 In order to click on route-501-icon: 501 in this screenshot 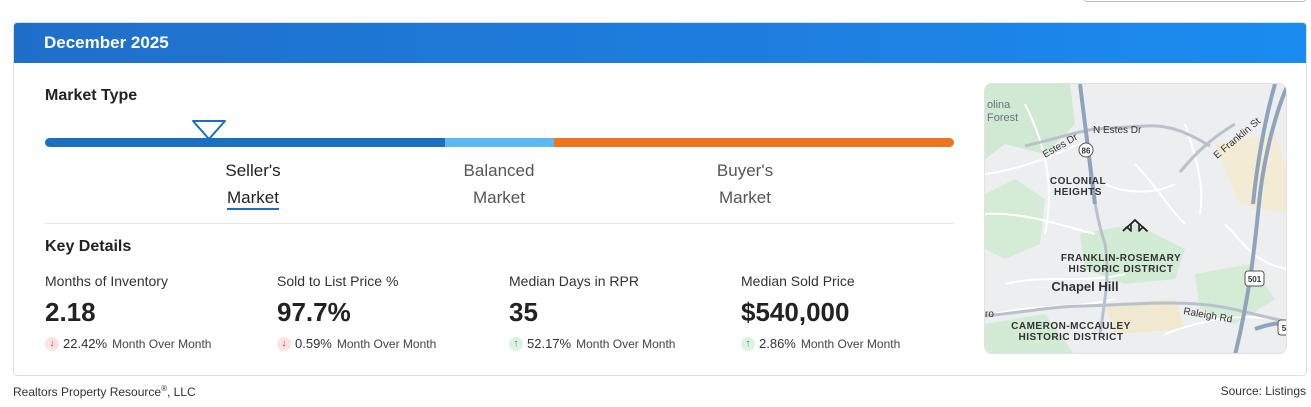, I will do `click(1254, 278)`.